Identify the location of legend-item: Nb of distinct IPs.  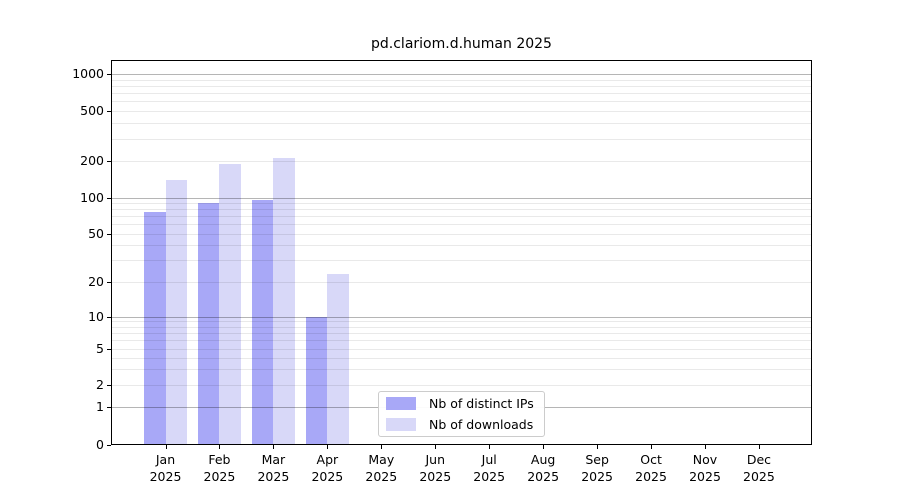
(465, 403).